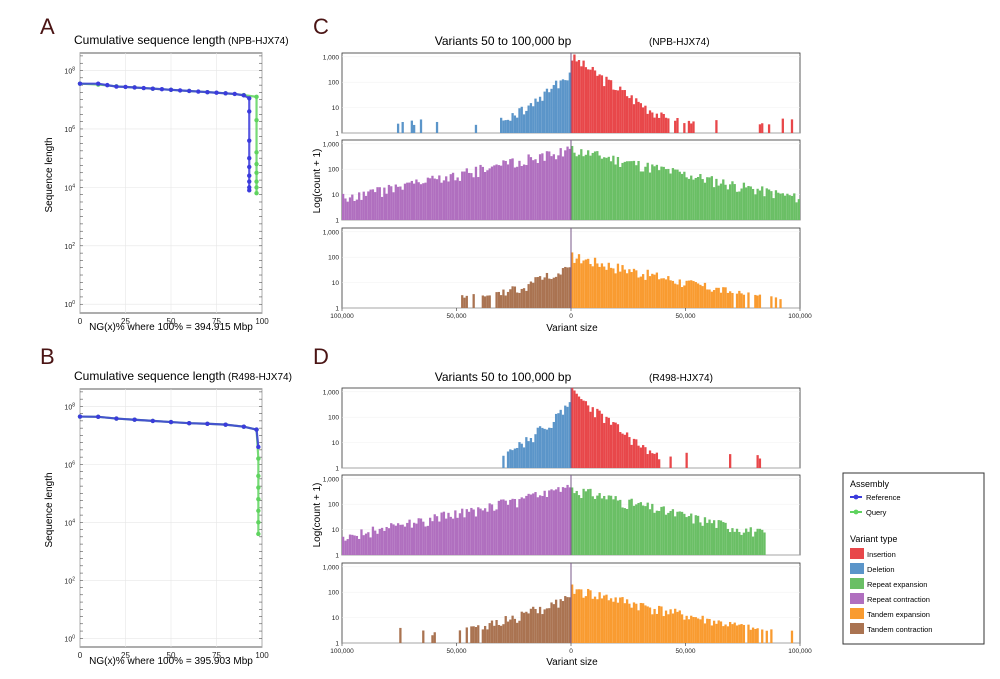 This screenshot has width=1000, height=679. I want to click on panel-b-tag: (R498-HJX74), so click(260, 377).